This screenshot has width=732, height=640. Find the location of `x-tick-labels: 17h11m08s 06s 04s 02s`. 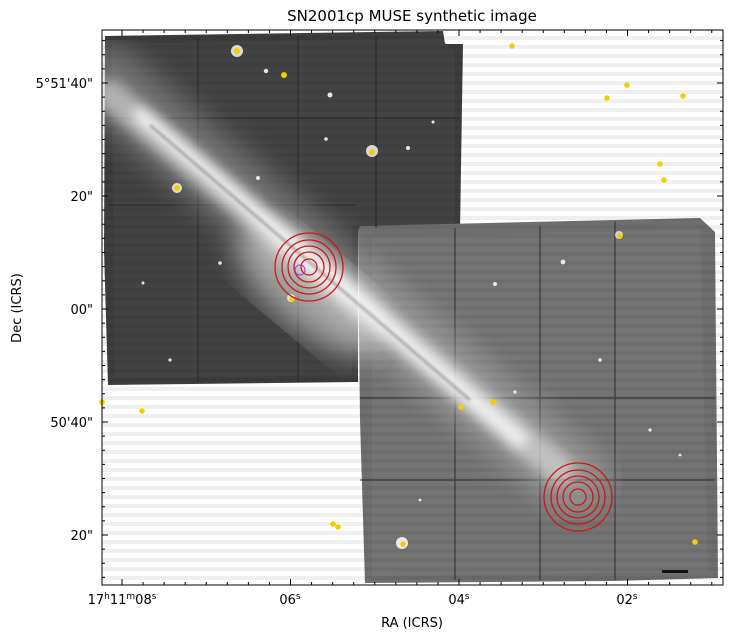

x-tick-labels: 17h11m08s 06s 04s 02s is located at coordinates (363, 600).